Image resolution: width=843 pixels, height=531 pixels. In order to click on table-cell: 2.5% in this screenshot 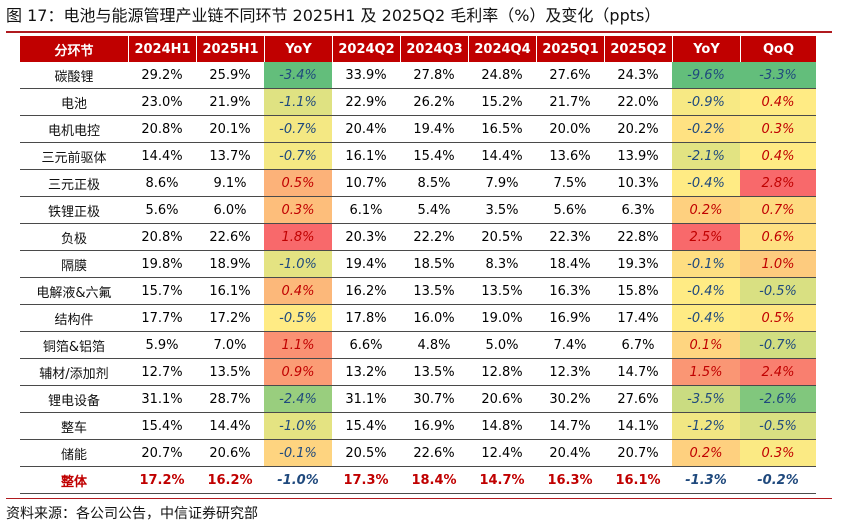, I will do `click(706, 237)`.